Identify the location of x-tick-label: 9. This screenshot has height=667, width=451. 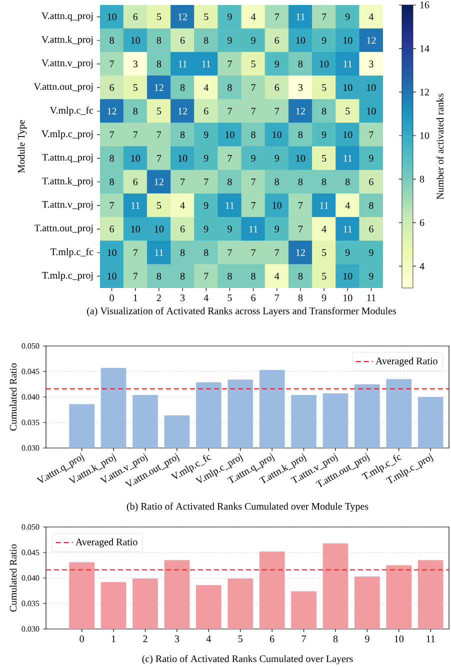
(367, 639).